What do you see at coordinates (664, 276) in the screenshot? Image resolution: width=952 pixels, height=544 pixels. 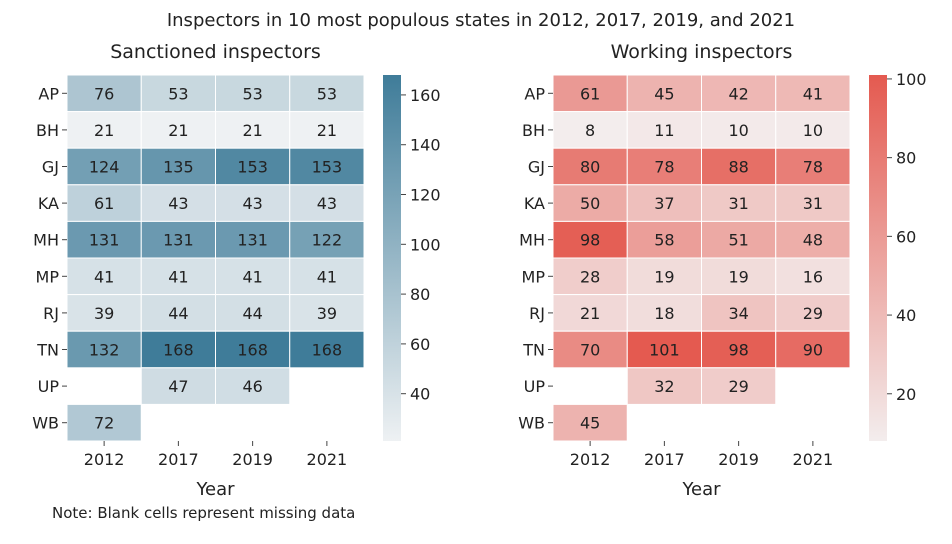 I see `cell-value-label: 19` at bounding box center [664, 276].